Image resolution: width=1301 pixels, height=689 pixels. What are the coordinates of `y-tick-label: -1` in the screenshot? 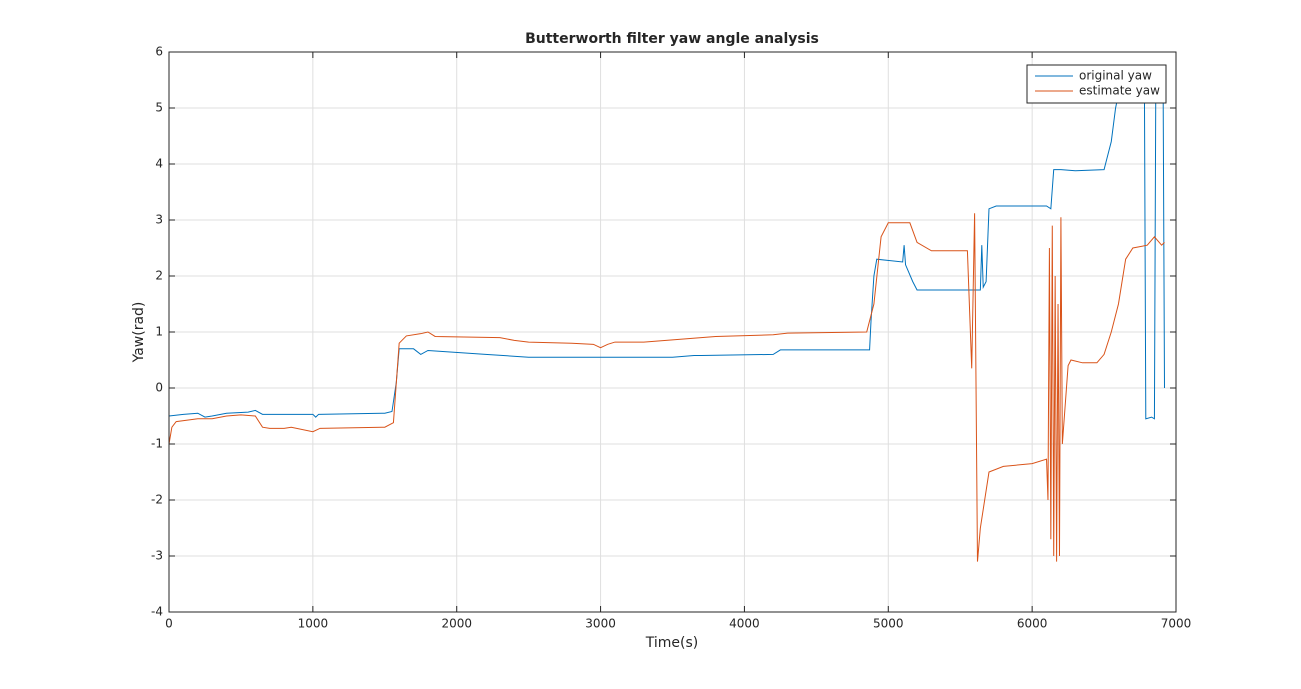 It's located at (157, 444).